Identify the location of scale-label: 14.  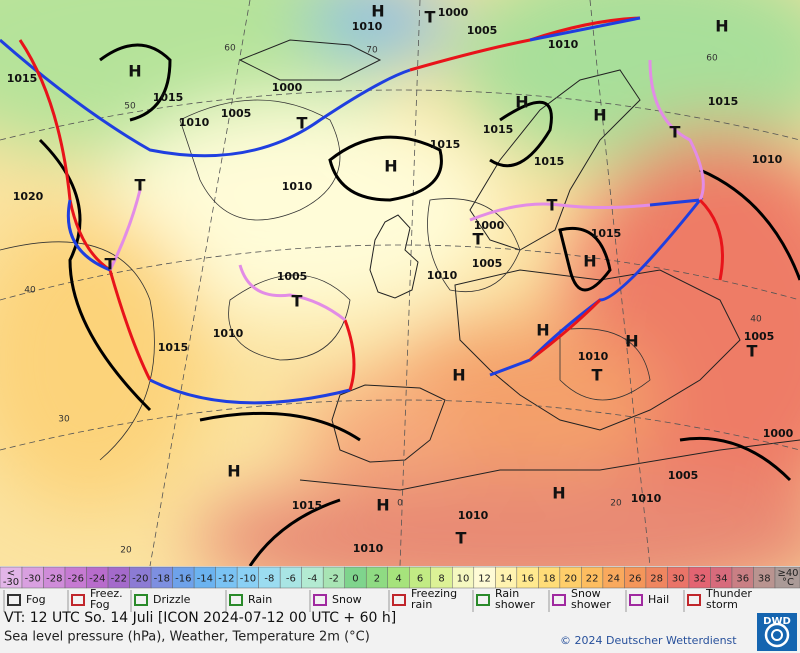
(506, 579).